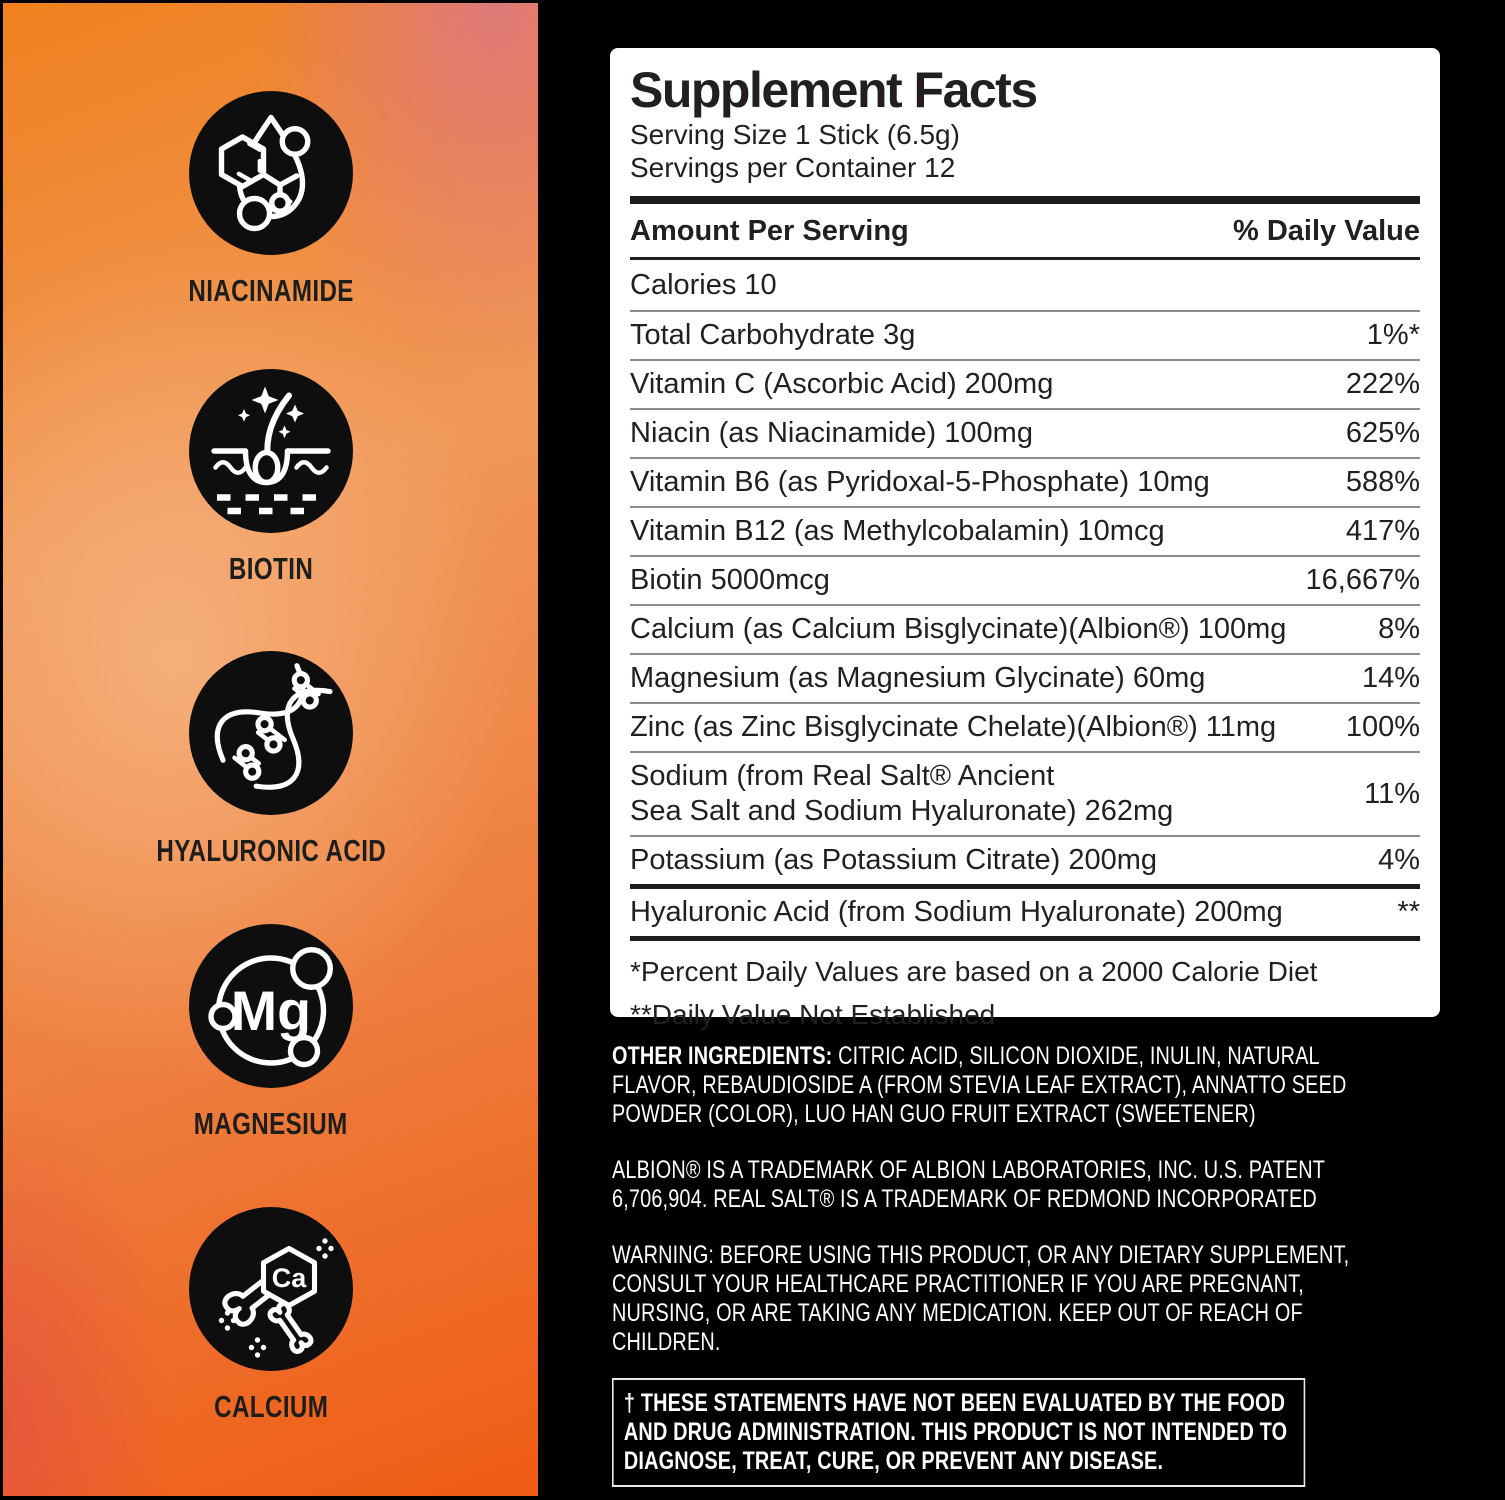 This screenshot has height=1500, width=1505. Describe the element at coordinates (276, 1298) in the screenshot. I see `bone-ca-icon: Ca` at that location.